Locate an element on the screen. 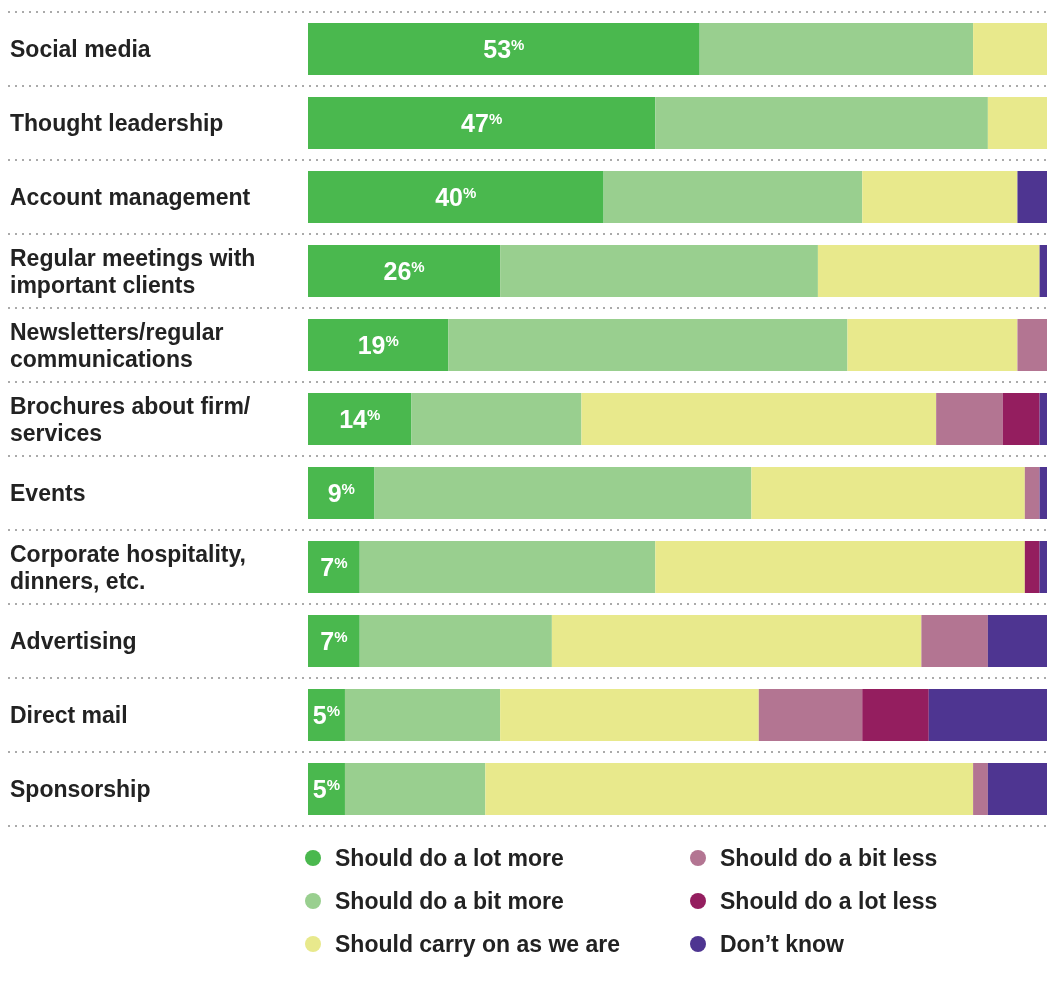 This screenshot has width=1055, height=989. y-tick-label: Account management is located at coordinates (130, 197).